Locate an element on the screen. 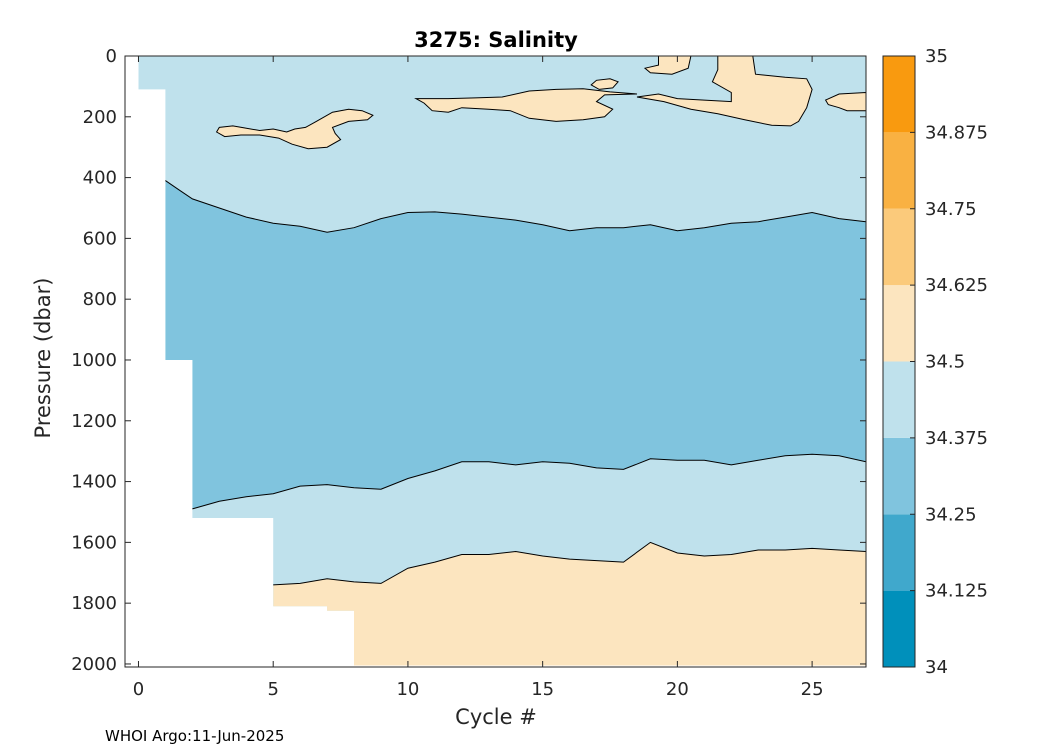 The width and height of the screenshot is (1050, 750). colorbar-tick-label: 34.75 is located at coordinates (951, 209).